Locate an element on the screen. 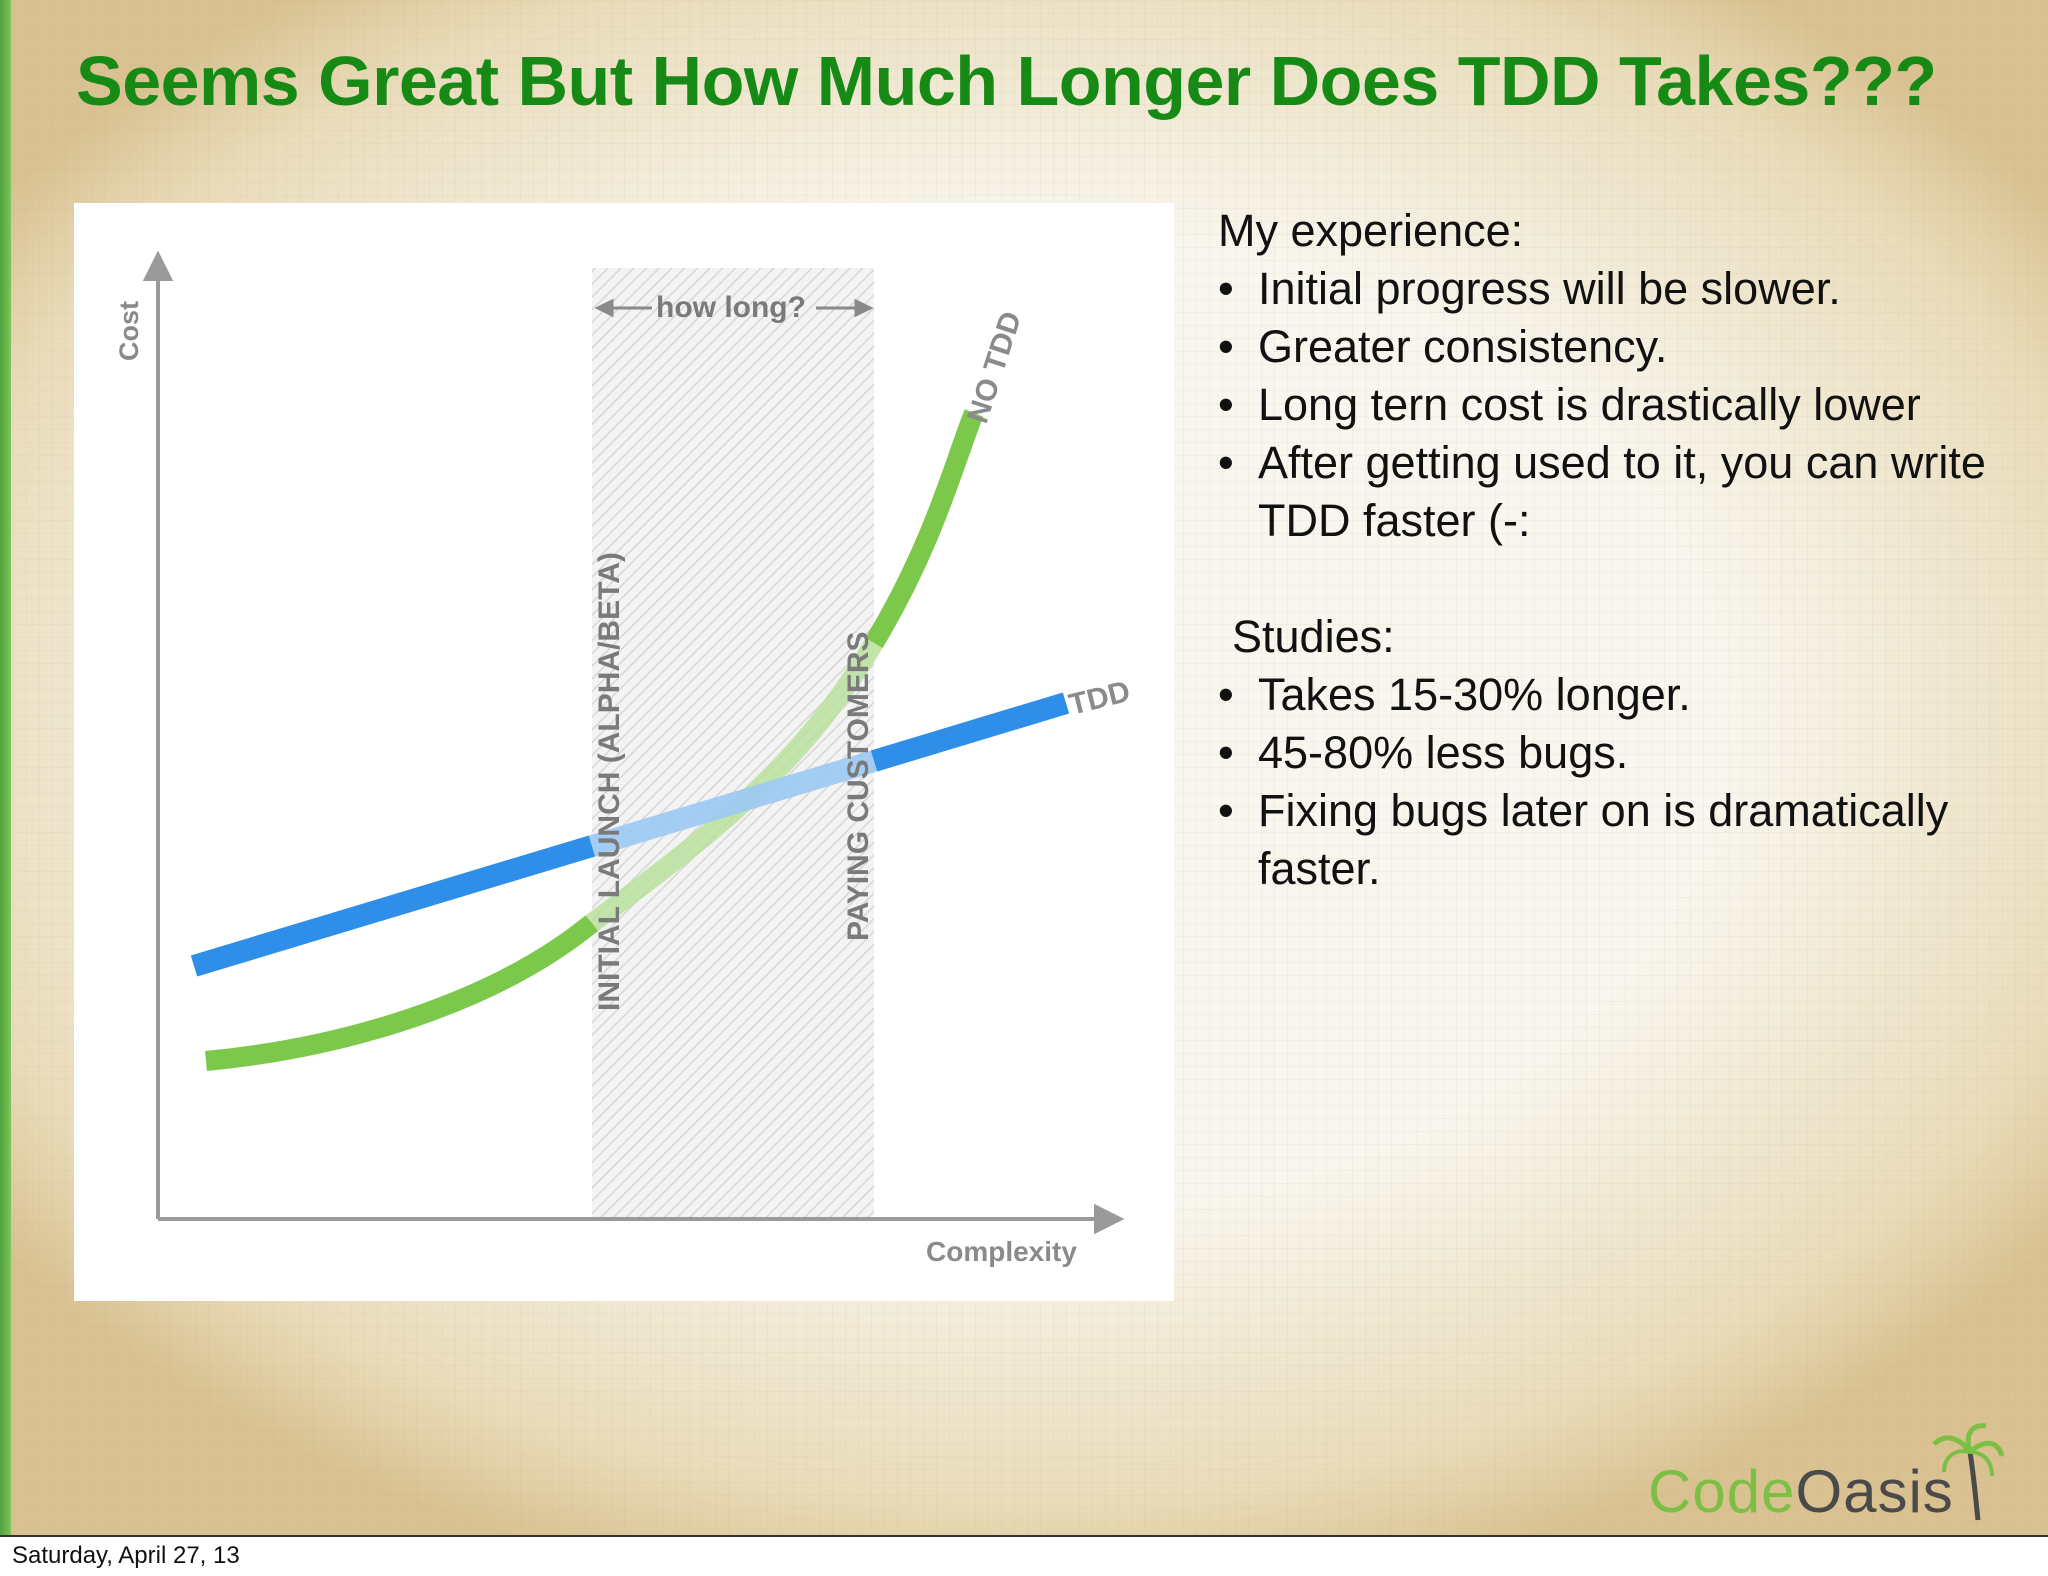 The width and height of the screenshot is (2048, 1576). band-header-arrow is located at coordinates (734, 308).